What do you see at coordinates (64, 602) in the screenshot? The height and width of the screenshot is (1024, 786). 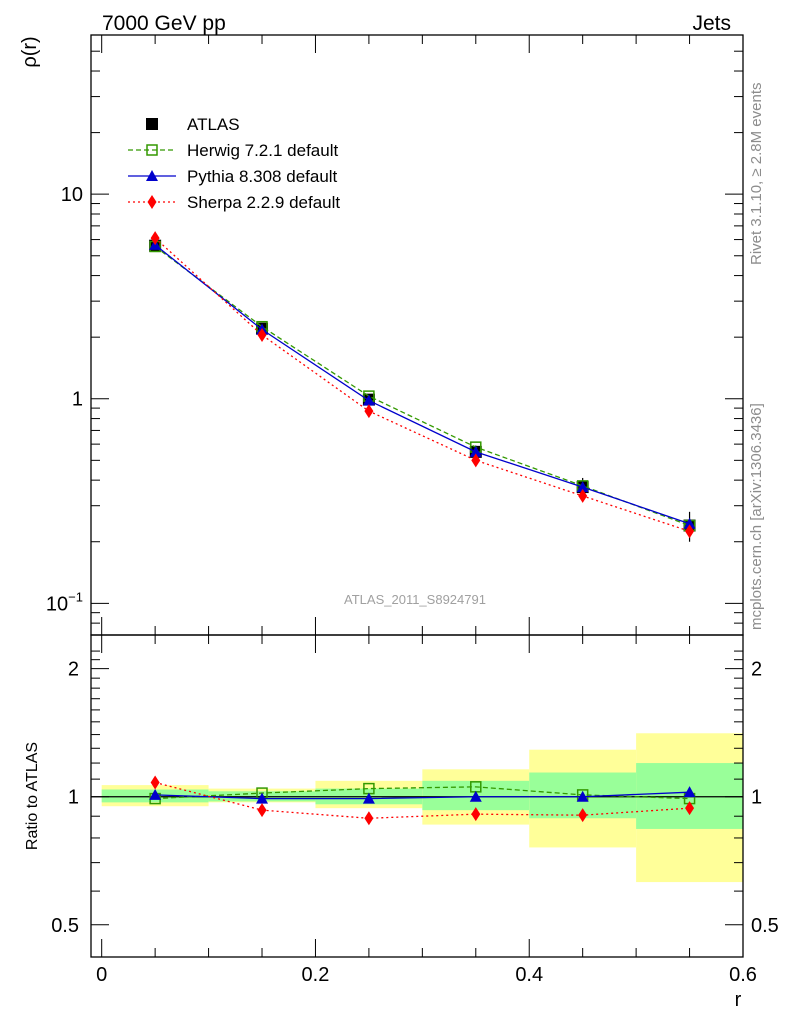 I see `main-y-tick-label: 10−1` at bounding box center [64, 602].